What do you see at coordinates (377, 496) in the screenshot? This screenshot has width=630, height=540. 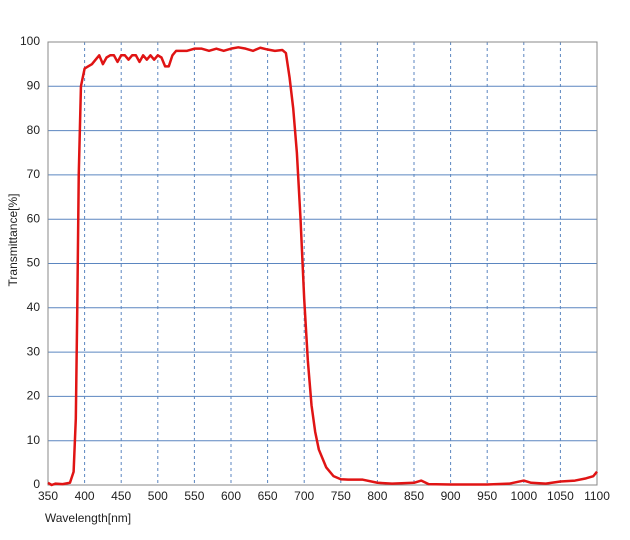 I see `x-tick-label: 800` at bounding box center [377, 496].